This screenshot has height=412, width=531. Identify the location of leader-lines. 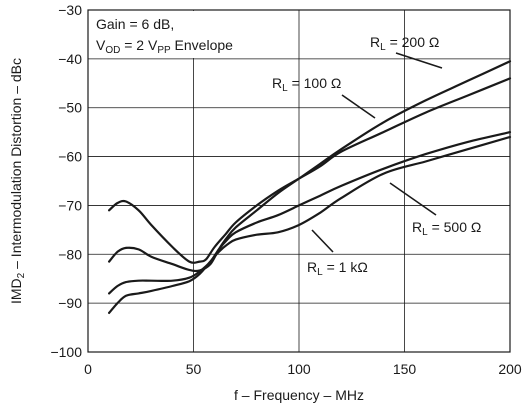
(377, 152).